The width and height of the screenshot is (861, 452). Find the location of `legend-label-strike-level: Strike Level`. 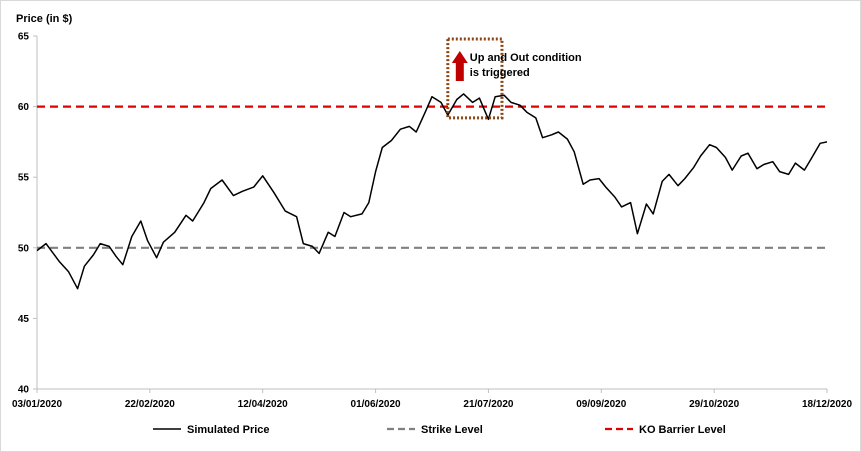

legend-label-strike-level: Strike Level is located at coordinates (452, 430).